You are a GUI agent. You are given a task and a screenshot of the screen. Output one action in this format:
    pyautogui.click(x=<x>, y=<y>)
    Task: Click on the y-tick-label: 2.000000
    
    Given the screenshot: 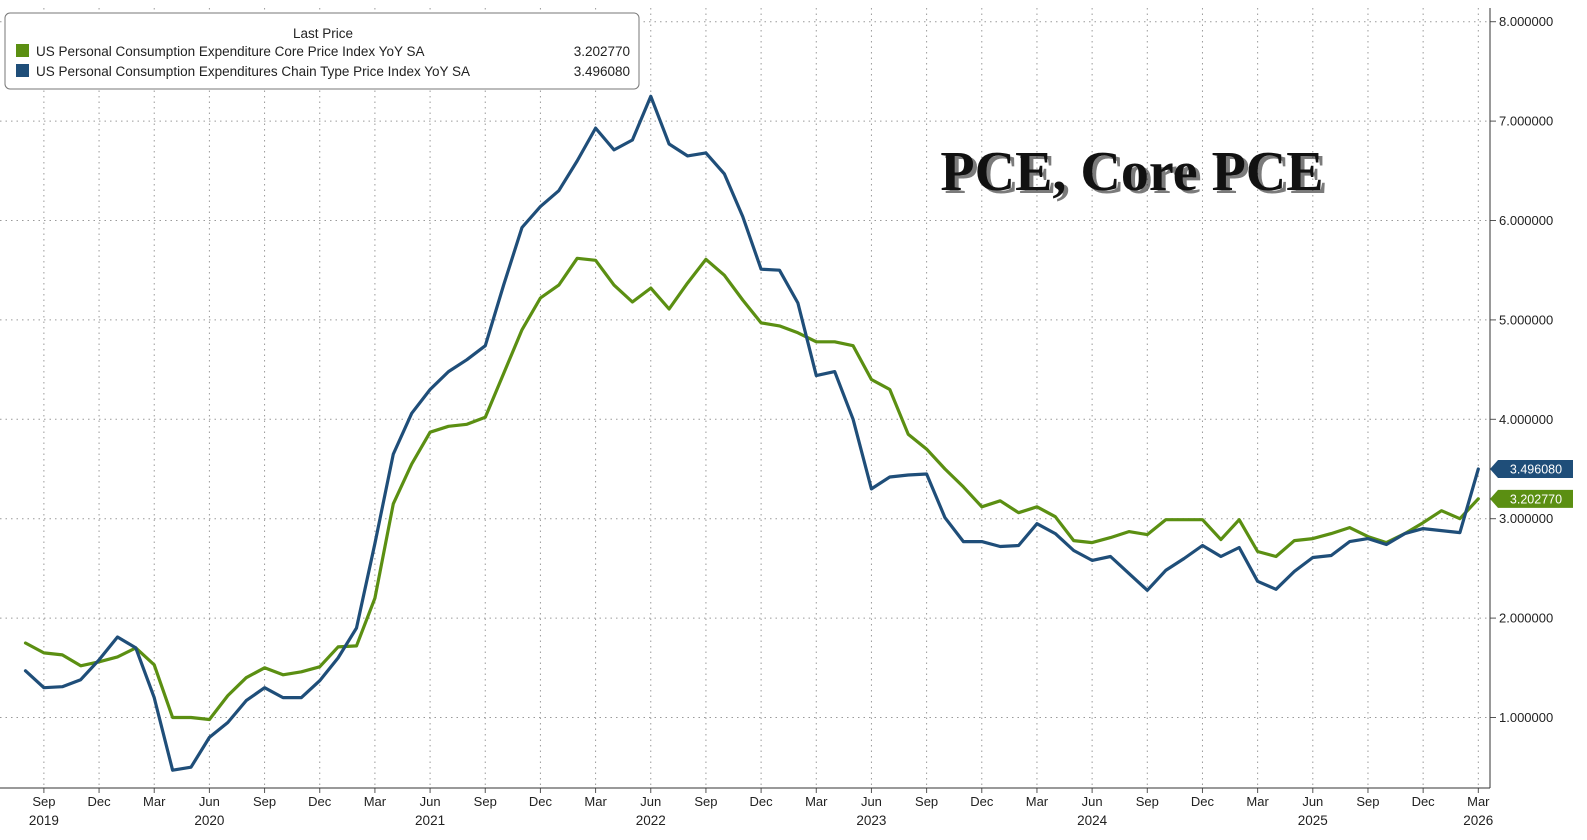 What is the action you would take?
    pyautogui.click(x=1526, y=618)
    